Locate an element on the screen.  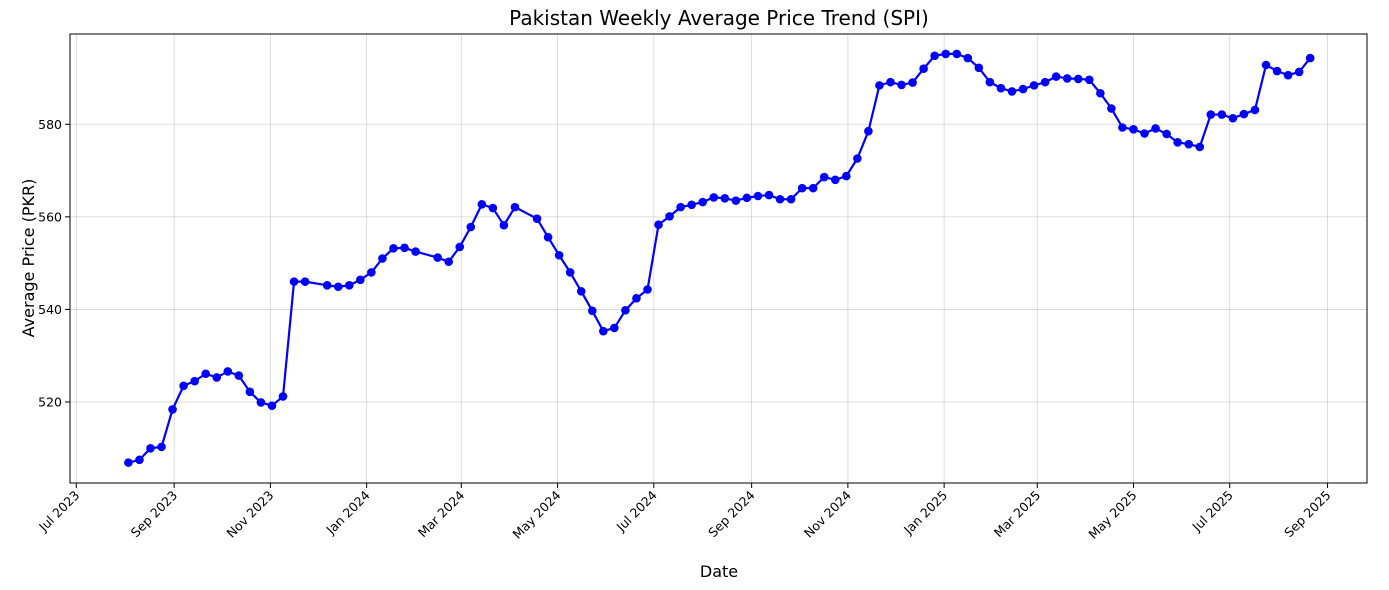
x-tick-label: Sep 2025 is located at coordinates (1307, 514).